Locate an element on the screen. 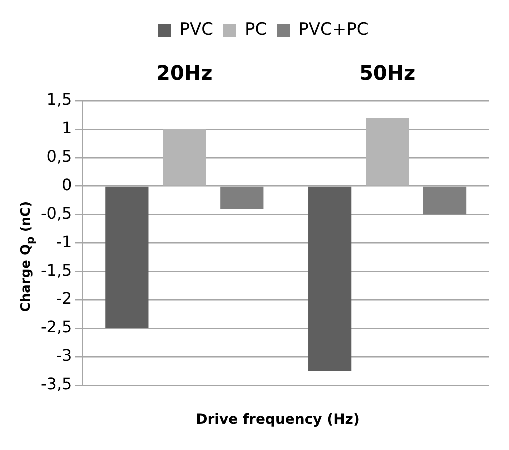  y-tick-label: -0,5 is located at coordinates (56, 213).